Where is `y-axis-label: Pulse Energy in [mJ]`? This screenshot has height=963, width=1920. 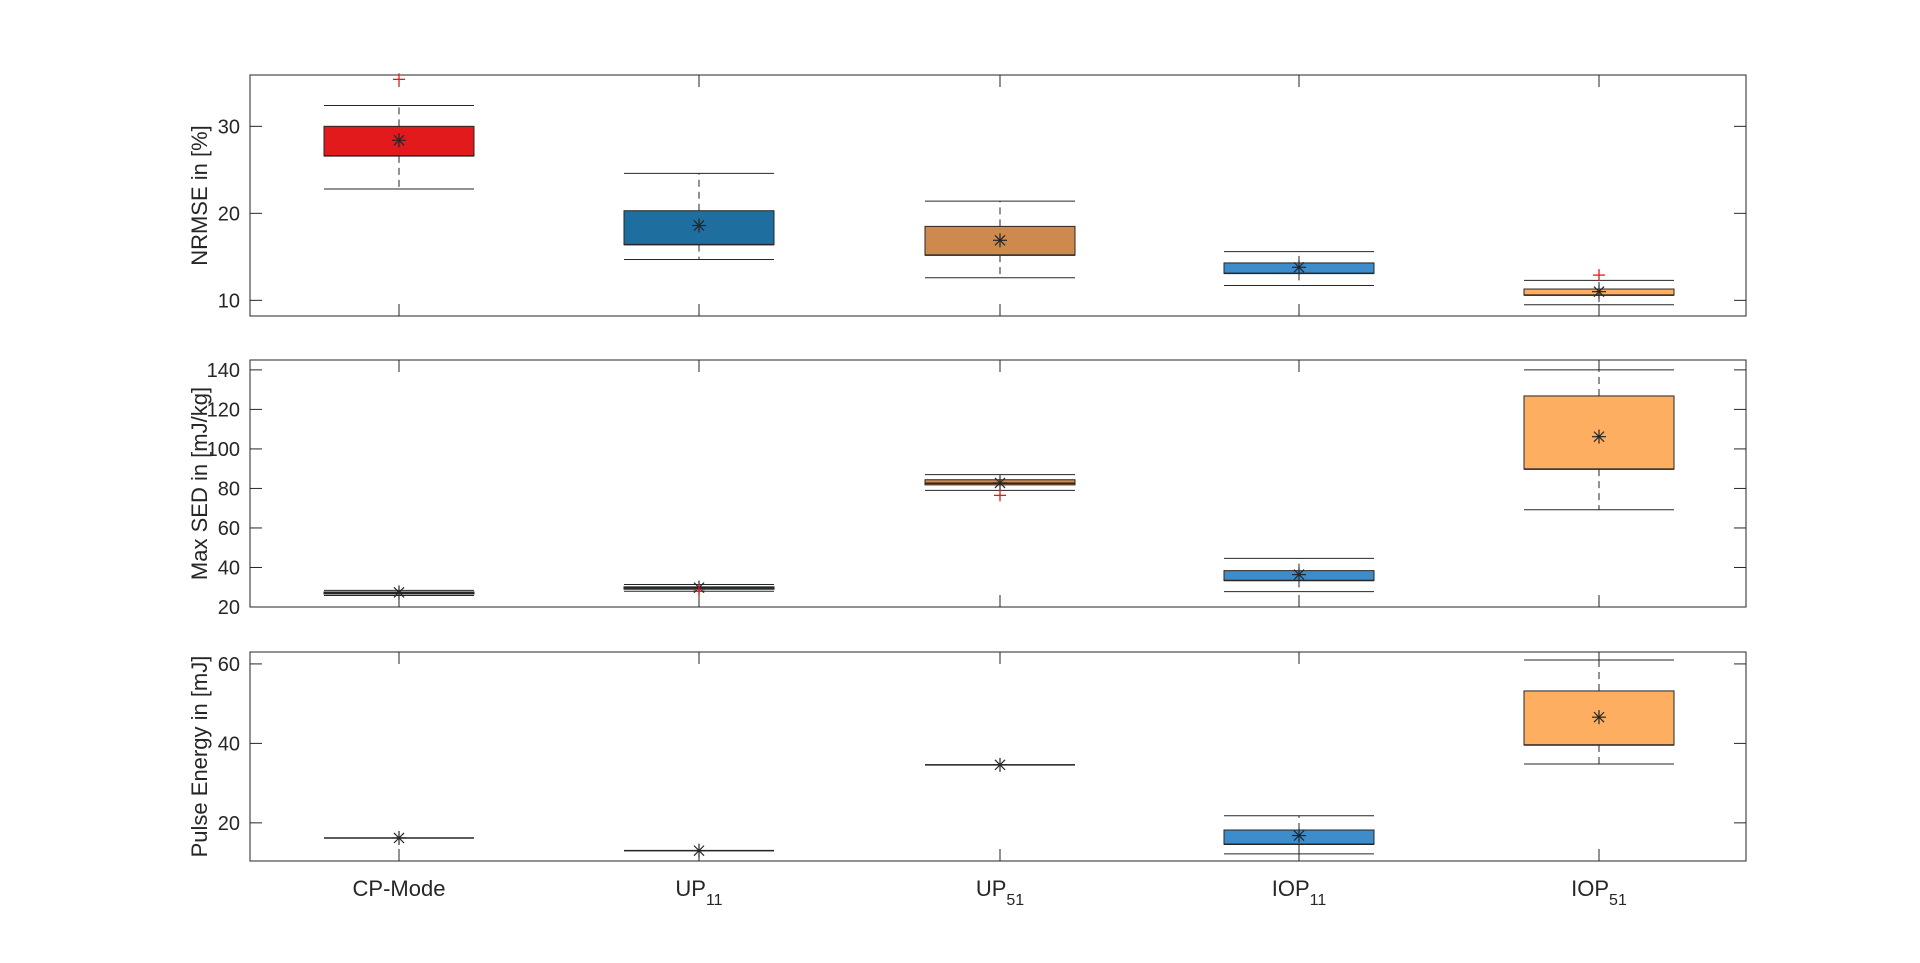 y-axis-label: Pulse Energy in [mJ] is located at coordinates (199, 757).